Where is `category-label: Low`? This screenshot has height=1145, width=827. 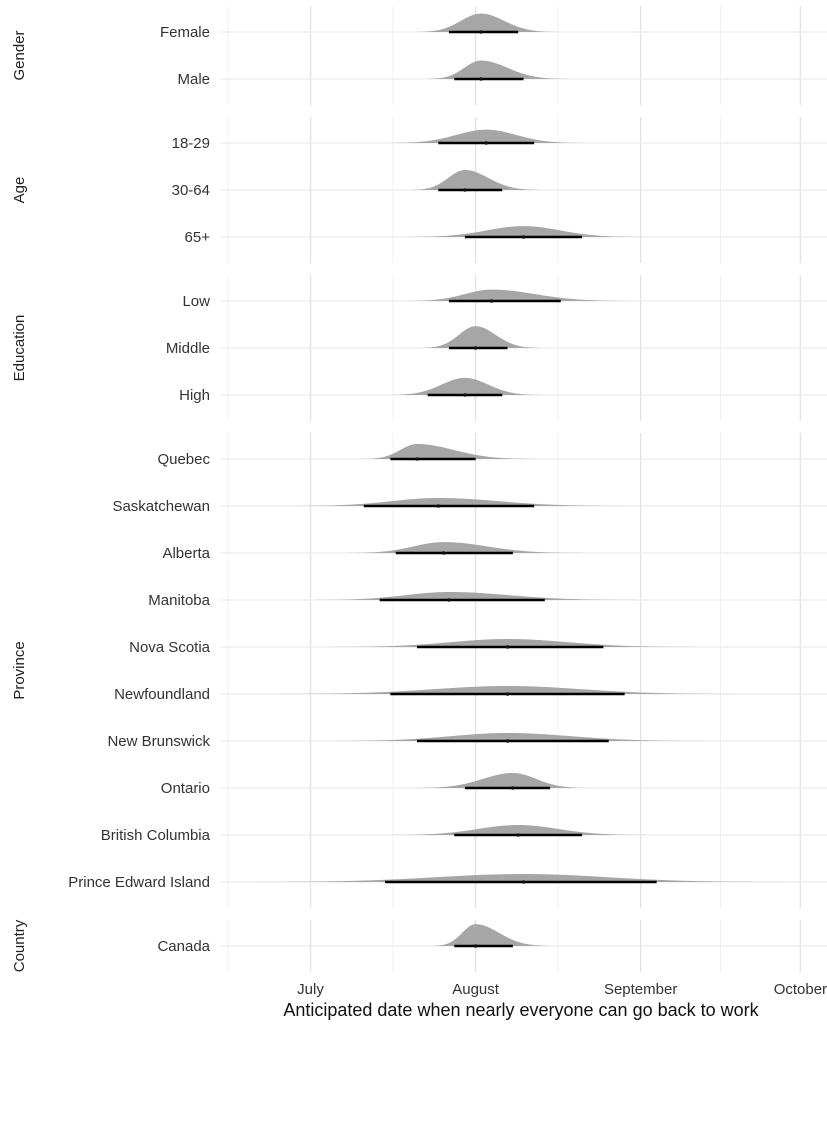
category-label: Low is located at coordinates (196, 301).